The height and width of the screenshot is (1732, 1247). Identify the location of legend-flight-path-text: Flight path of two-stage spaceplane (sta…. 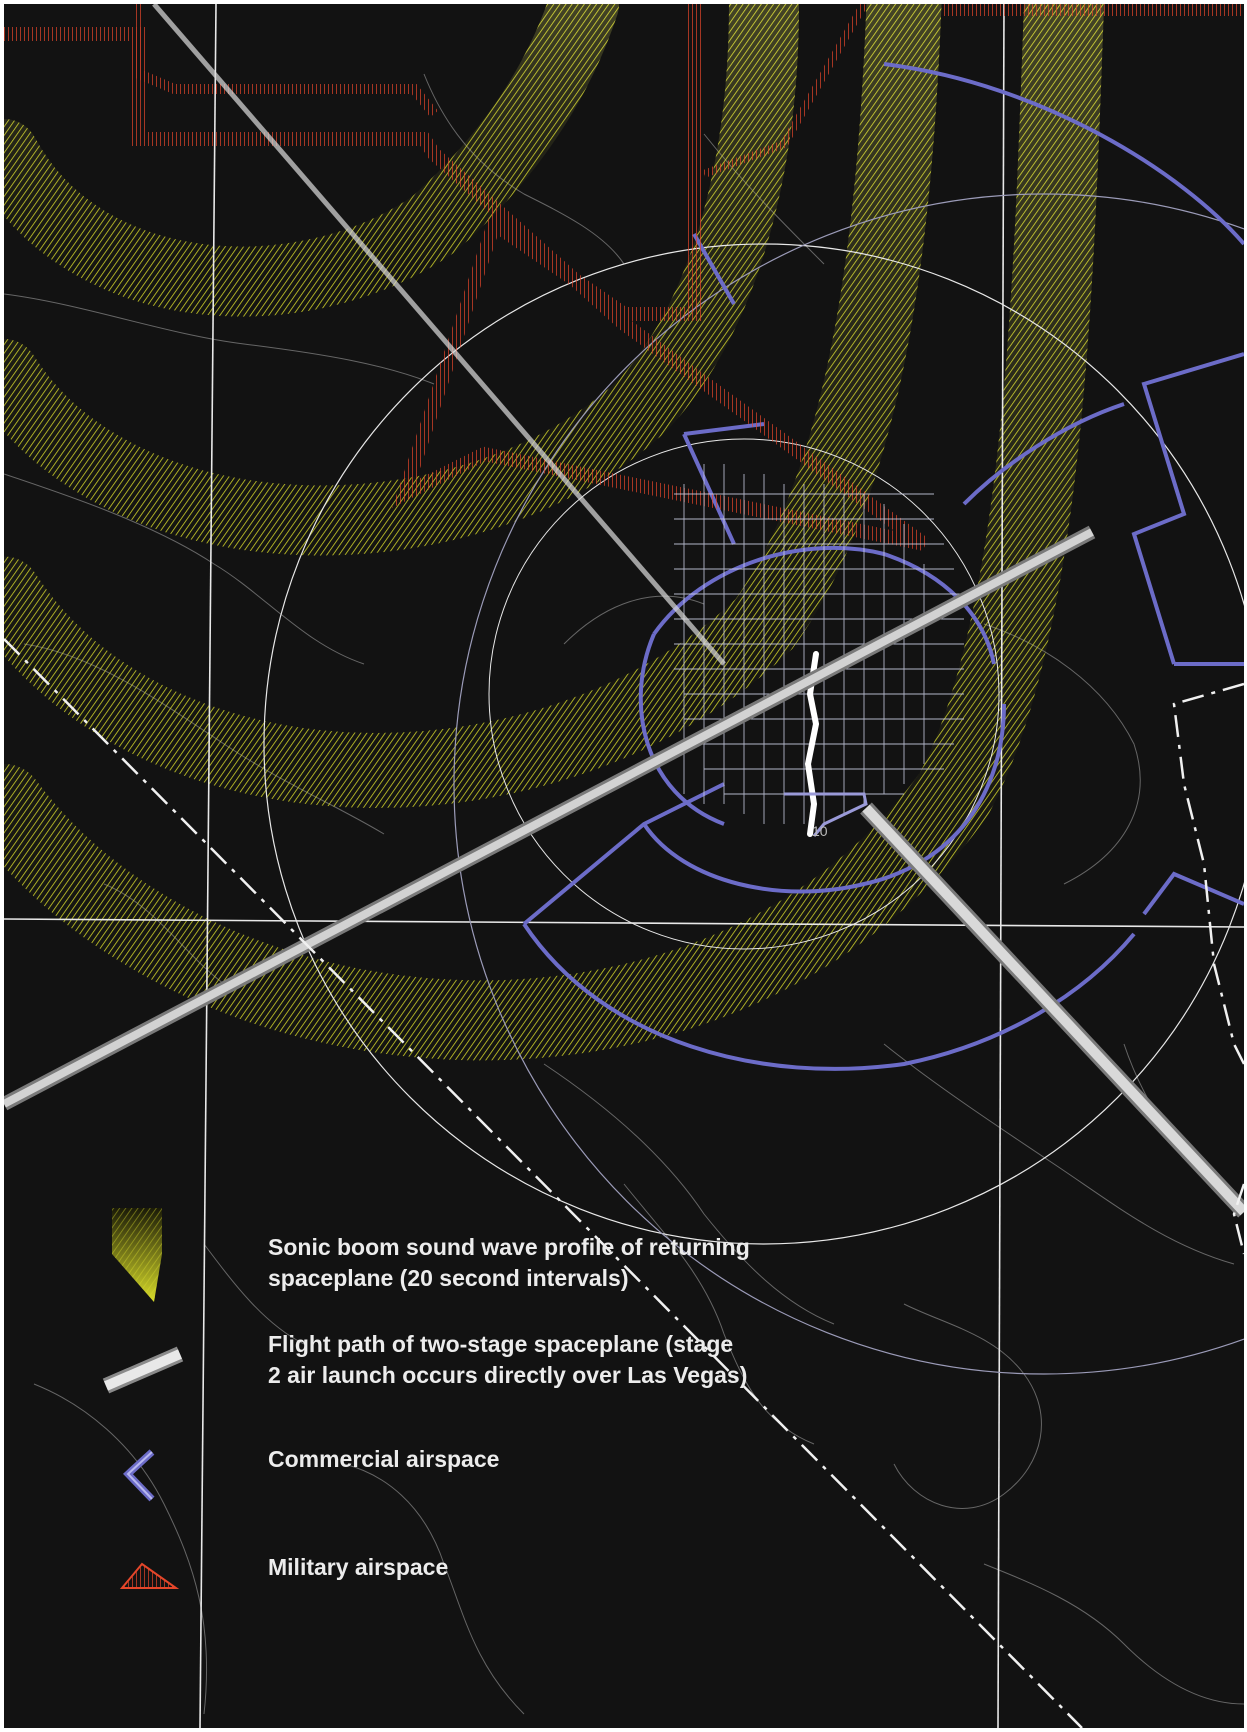
(578, 1360).